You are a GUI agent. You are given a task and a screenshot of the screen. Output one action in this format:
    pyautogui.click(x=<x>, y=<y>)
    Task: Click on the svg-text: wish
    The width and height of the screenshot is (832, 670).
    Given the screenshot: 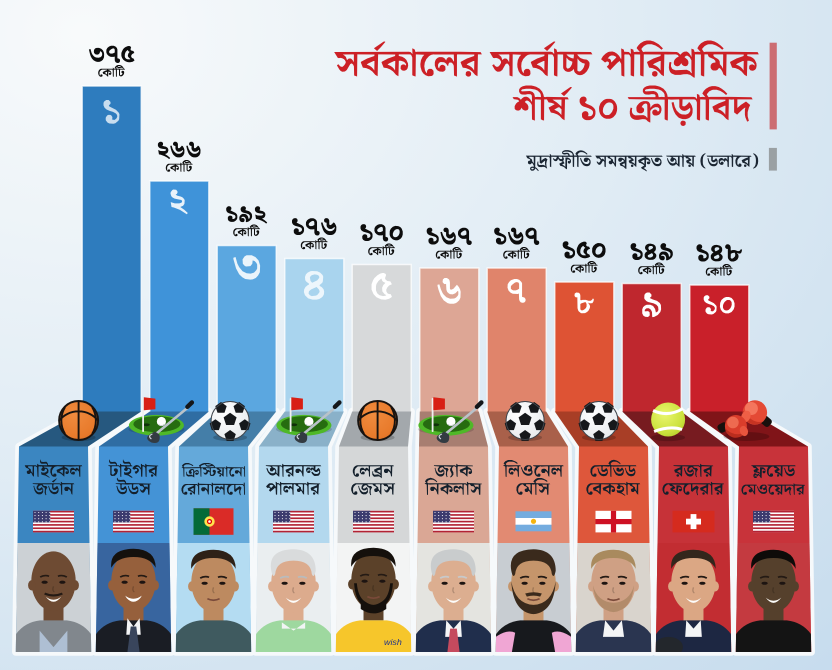 What is the action you would take?
    pyautogui.click(x=393, y=642)
    